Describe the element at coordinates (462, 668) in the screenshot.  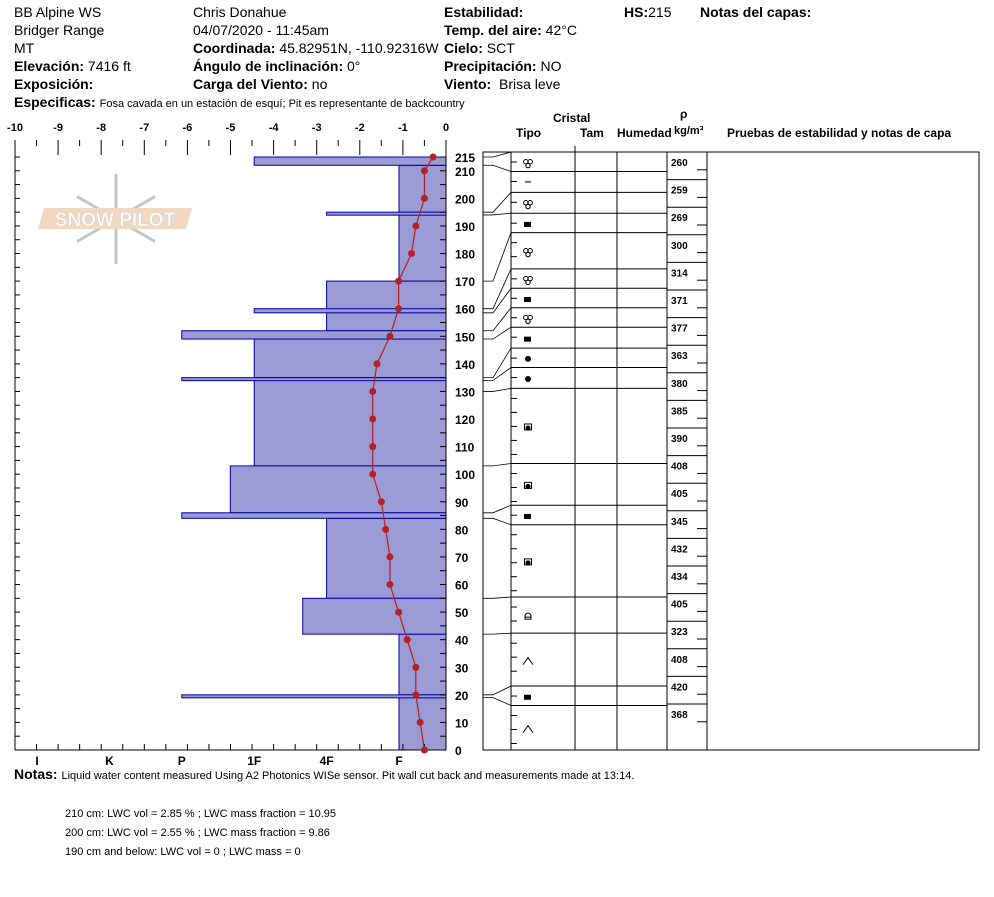
I see `depth-tick-label: 30` at that location.